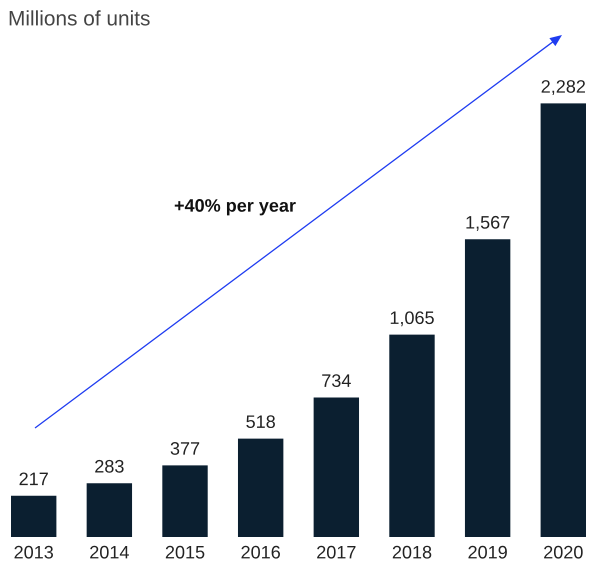  I want to click on data-label: 377, so click(185, 448).